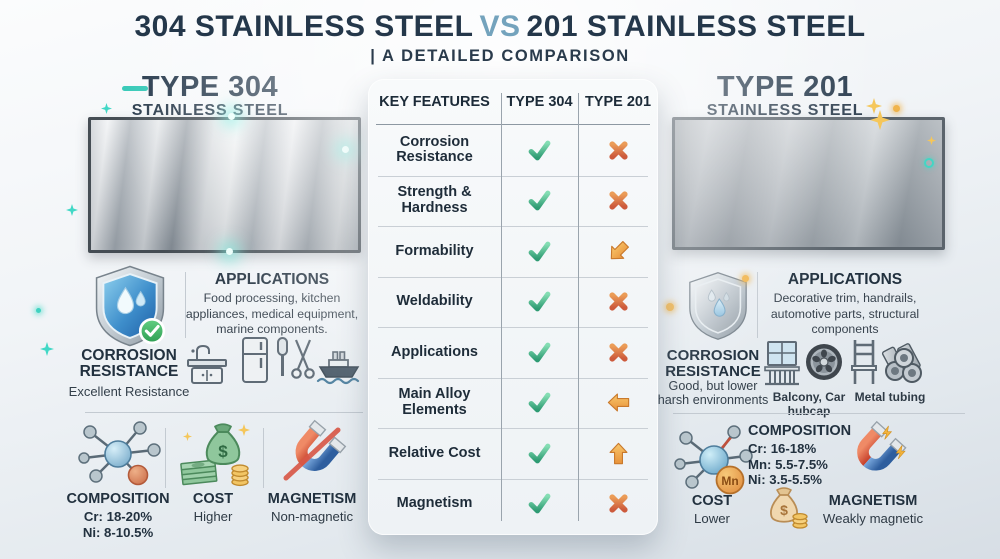 Image resolution: width=1000 pixels, height=559 pixels. What do you see at coordinates (882, 445) in the screenshot?
I see `magnet-icon` at bounding box center [882, 445].